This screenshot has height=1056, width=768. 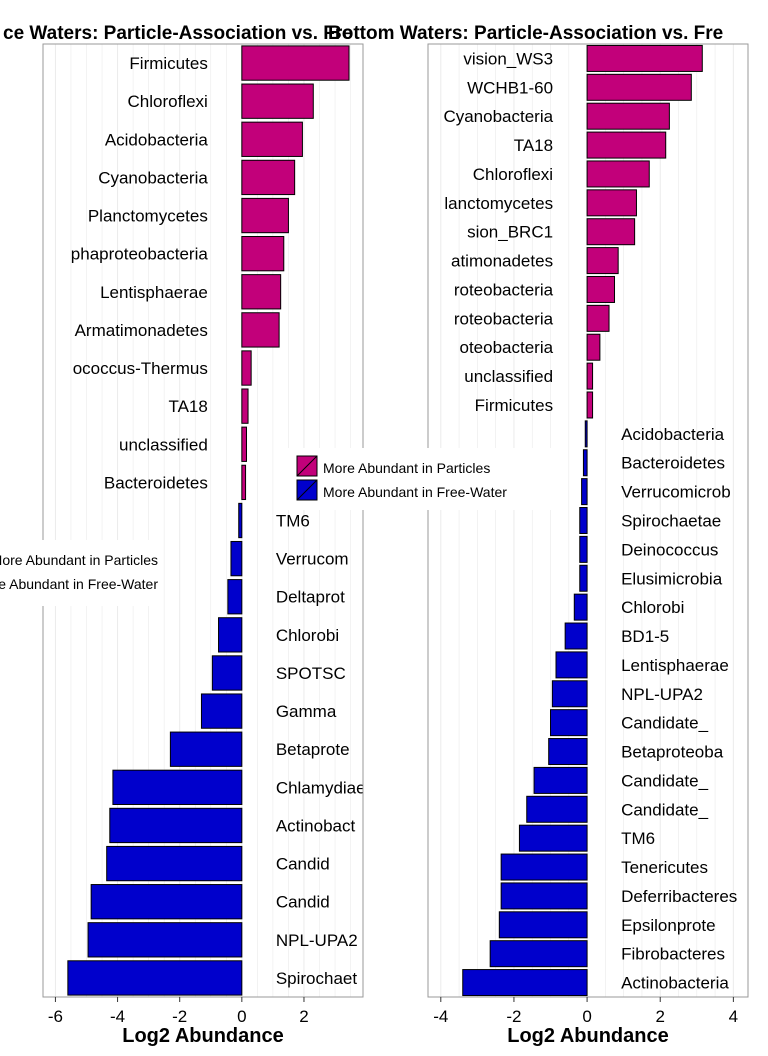 I want to click on bar-label: Bacteroidetes, so click(x=156, y=482).